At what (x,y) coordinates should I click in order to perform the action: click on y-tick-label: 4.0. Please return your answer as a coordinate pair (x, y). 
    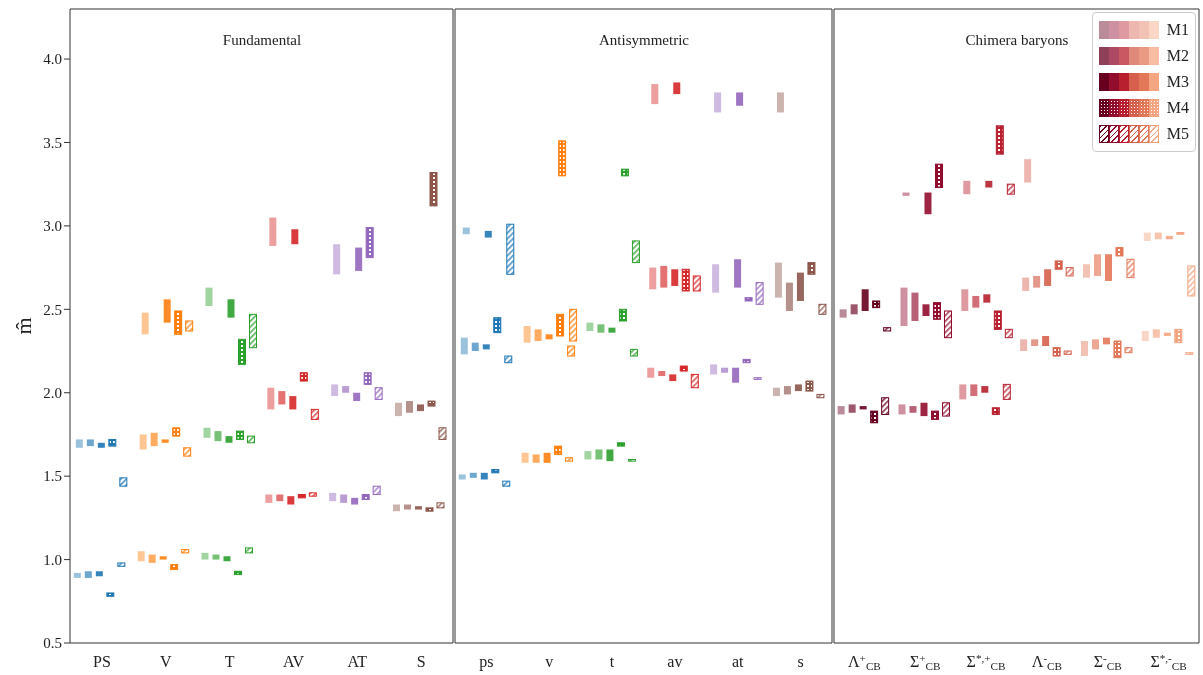
    Looking at the image, I should click on (52, 59).